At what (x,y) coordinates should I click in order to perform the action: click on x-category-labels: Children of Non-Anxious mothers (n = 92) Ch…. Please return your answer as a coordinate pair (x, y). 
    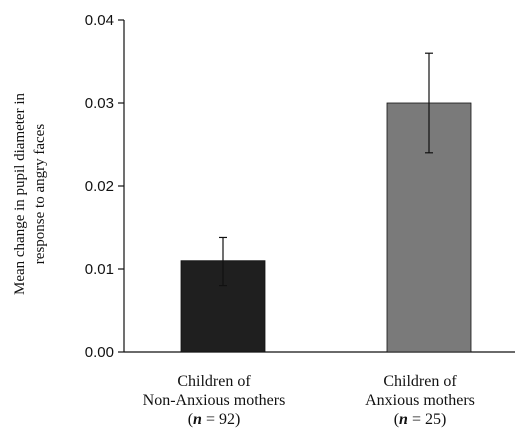
    Looking at the image, I should click on (309, 400).